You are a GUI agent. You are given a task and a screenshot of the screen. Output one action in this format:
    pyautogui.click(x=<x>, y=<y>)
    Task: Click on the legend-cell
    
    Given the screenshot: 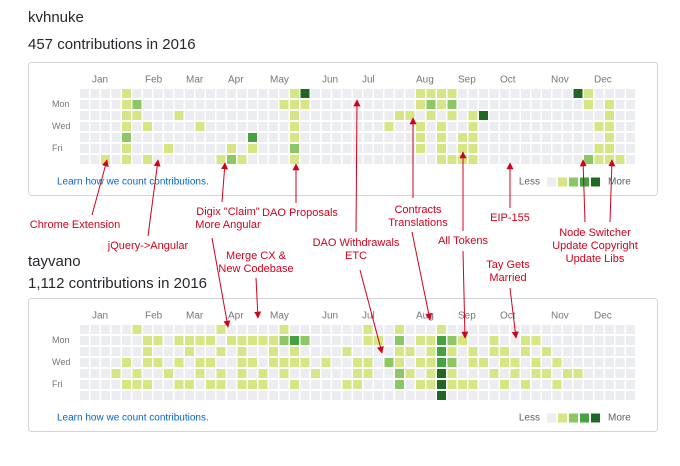 What is the action you would take?
    pyautogui.click(x=551, y=182)
    